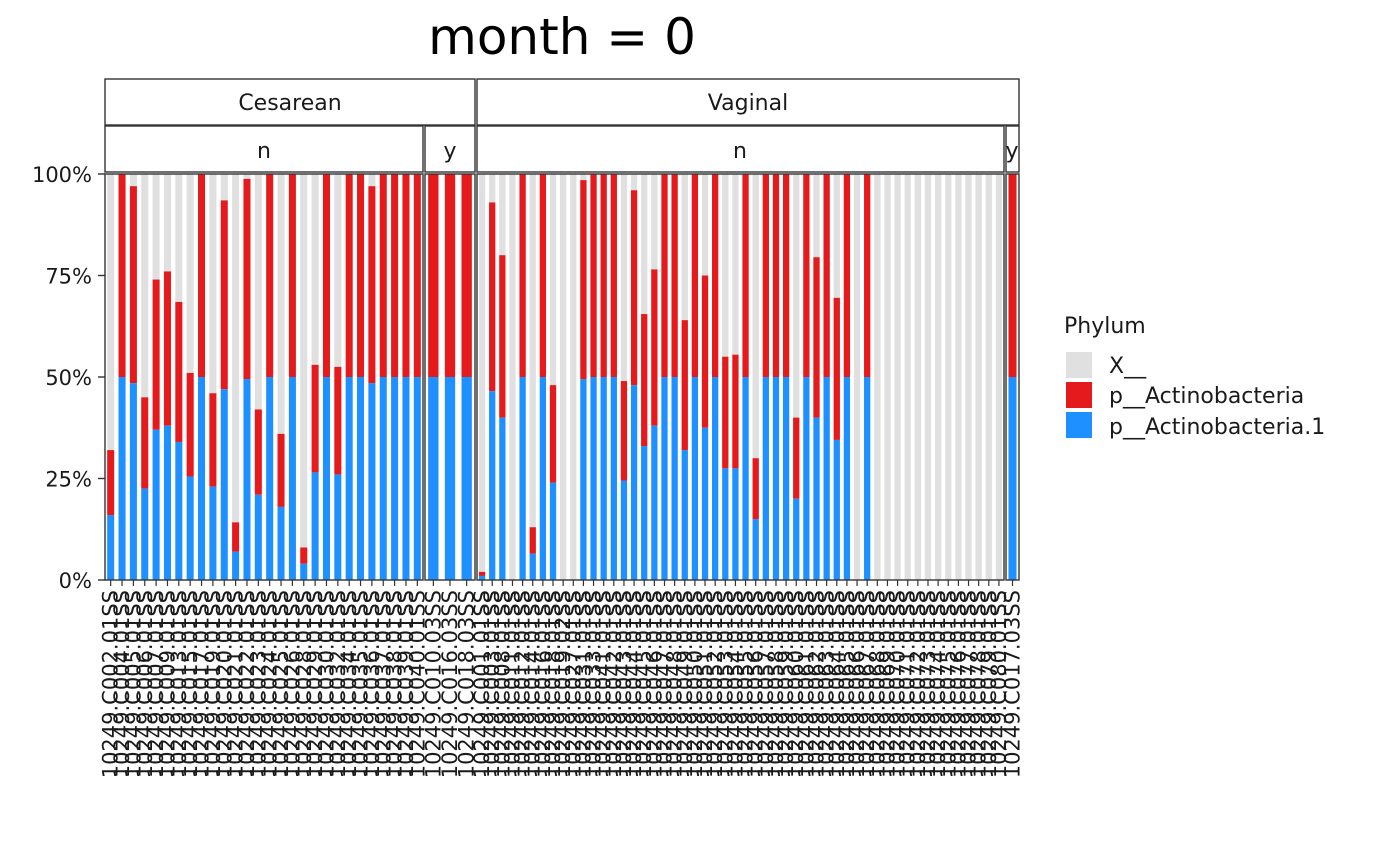 This screenshot has width=1400, height=866. What do you see at coordinates (433, 684) in the screenshot?
I see `x-tick-label: 10249.C010.03SS` at bounding box center [433, 684].